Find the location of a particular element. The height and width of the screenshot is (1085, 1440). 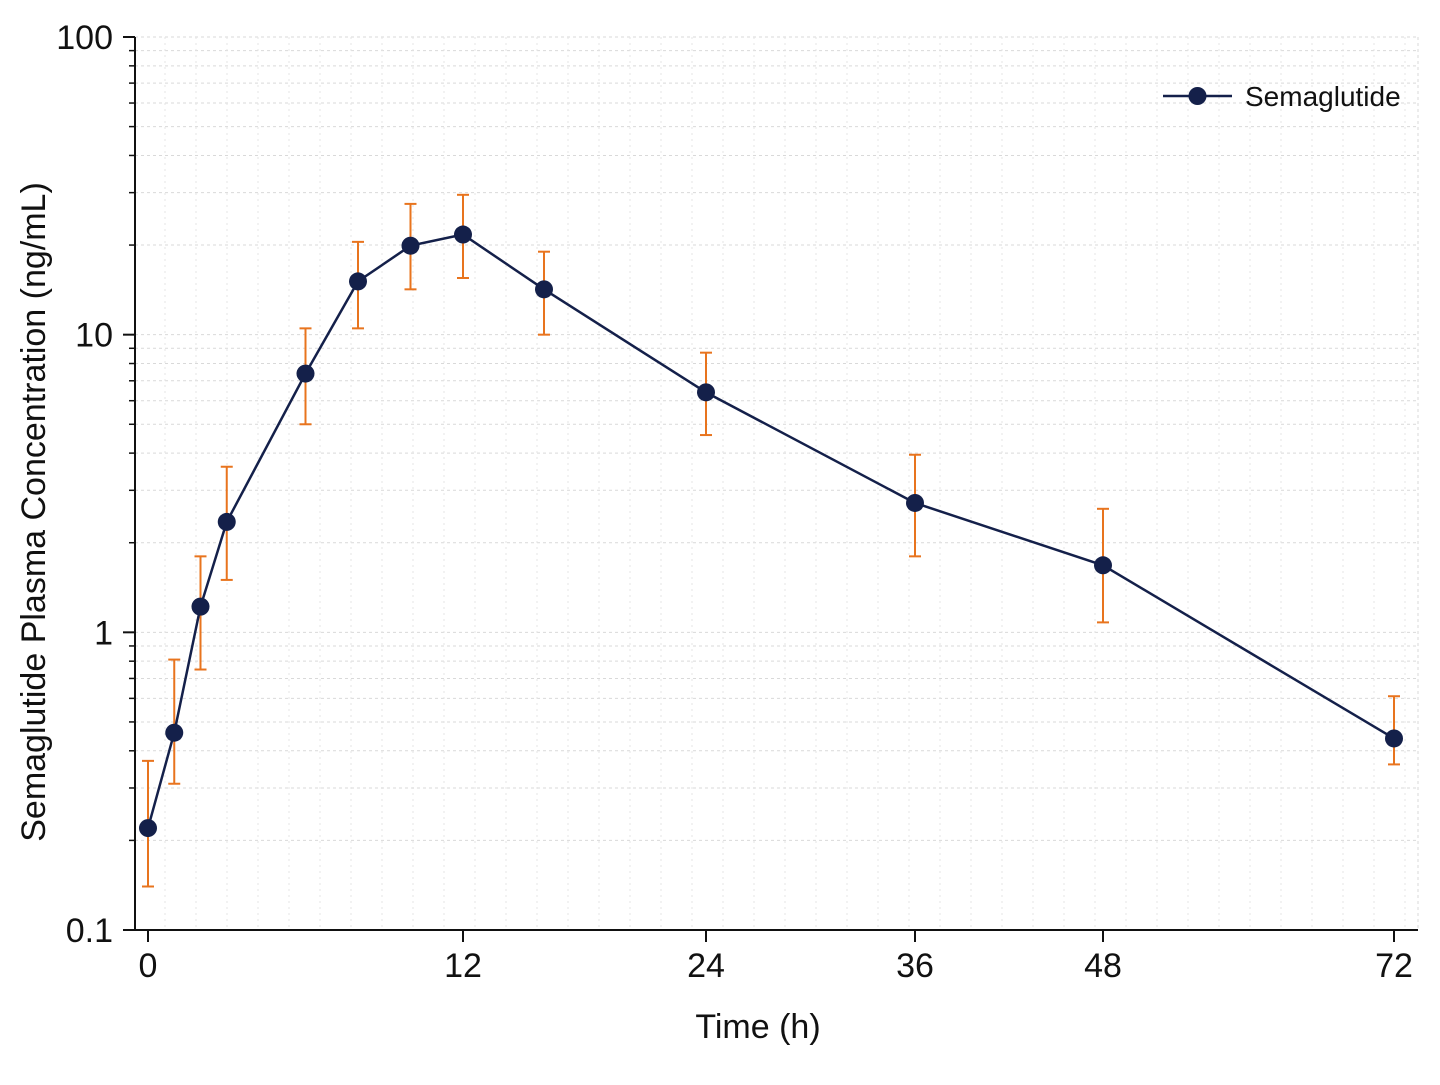

y-tick-label: 1 is located at coordinates (103, 633).